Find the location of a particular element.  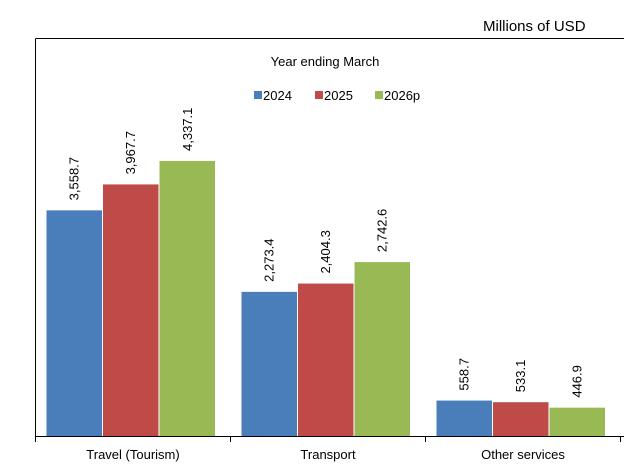

x-tick-label: Other services is located at coordinates (523, 454).